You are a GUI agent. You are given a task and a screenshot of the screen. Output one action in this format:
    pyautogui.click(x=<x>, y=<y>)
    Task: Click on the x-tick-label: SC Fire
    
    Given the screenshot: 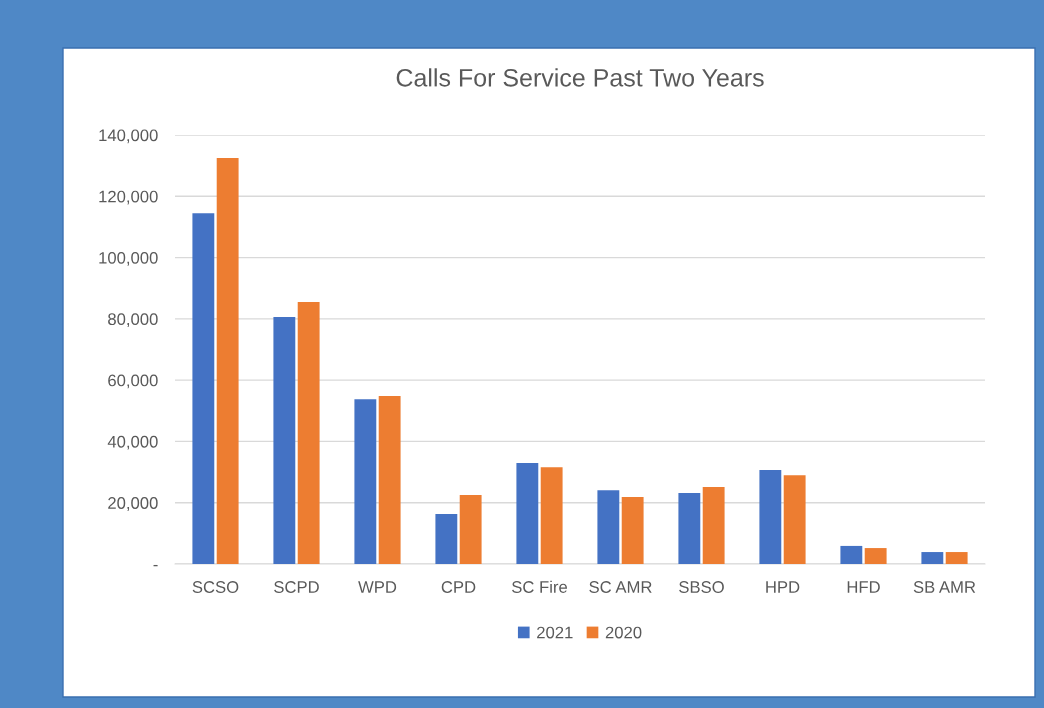 What is the action you would take?
    pyautogui.click(x=539, y=586)
    